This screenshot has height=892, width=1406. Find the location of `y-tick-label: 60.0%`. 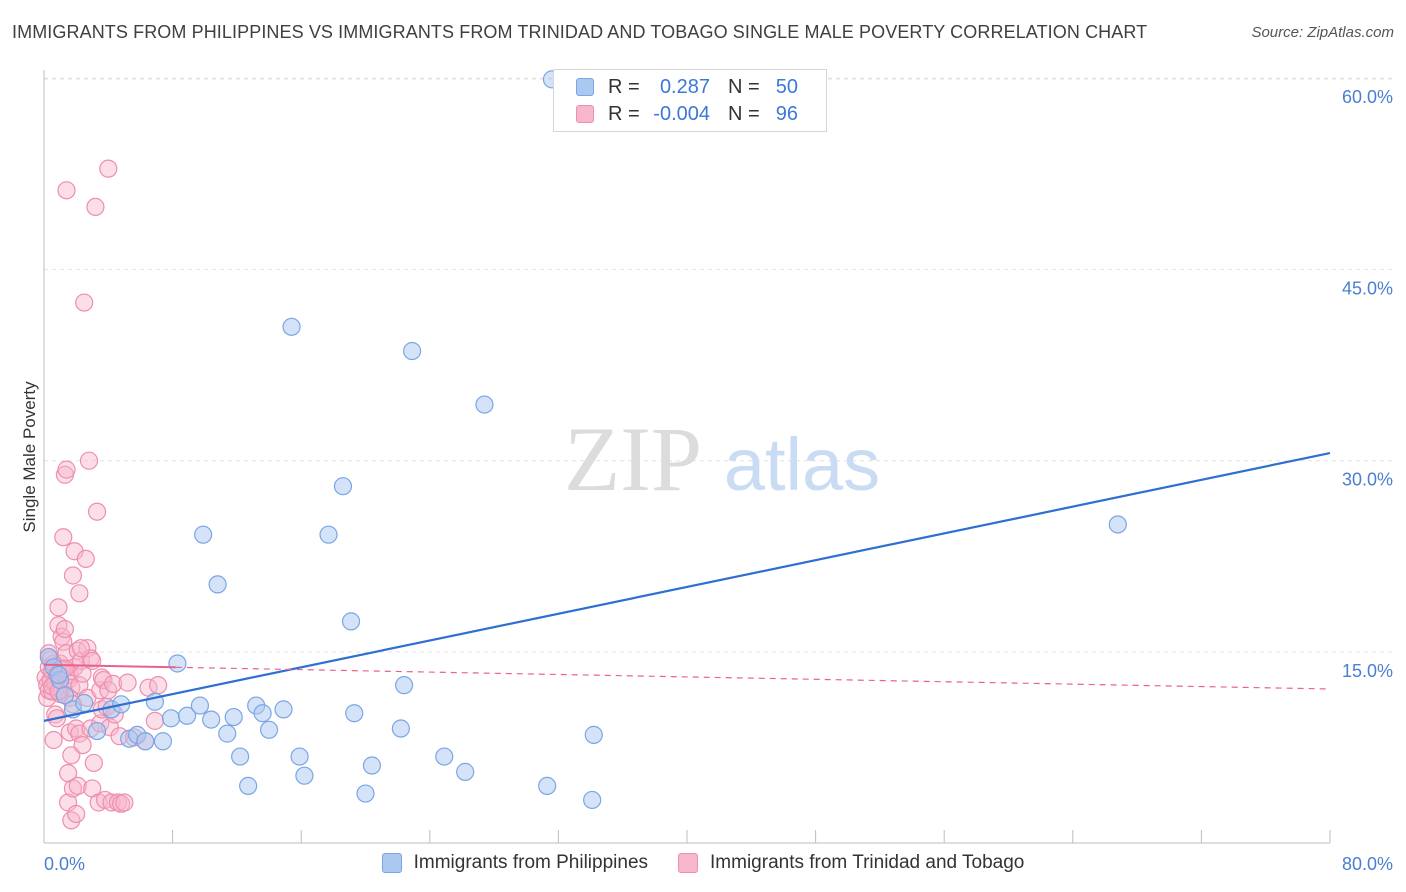

y-tick-label: 60.0% is located at coordinates (1367, 97).